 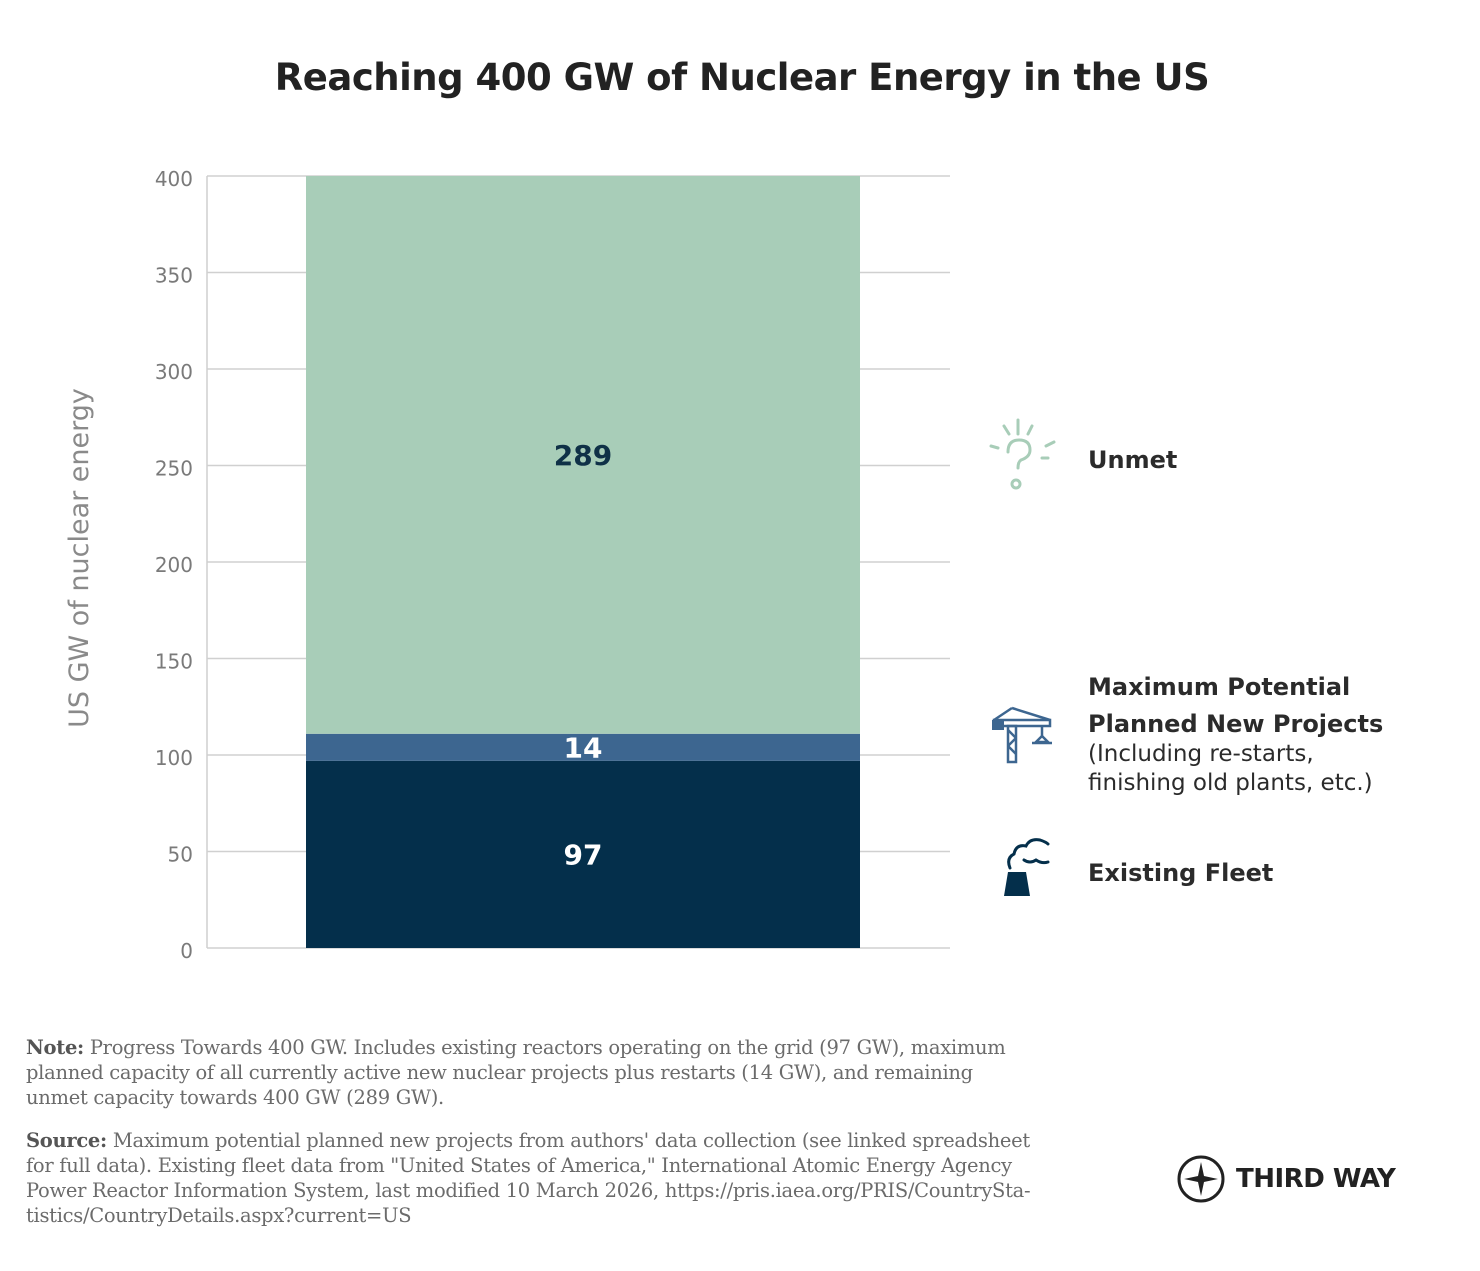 I want to click on y-tick-label: 50, so click(x=180, y=855).